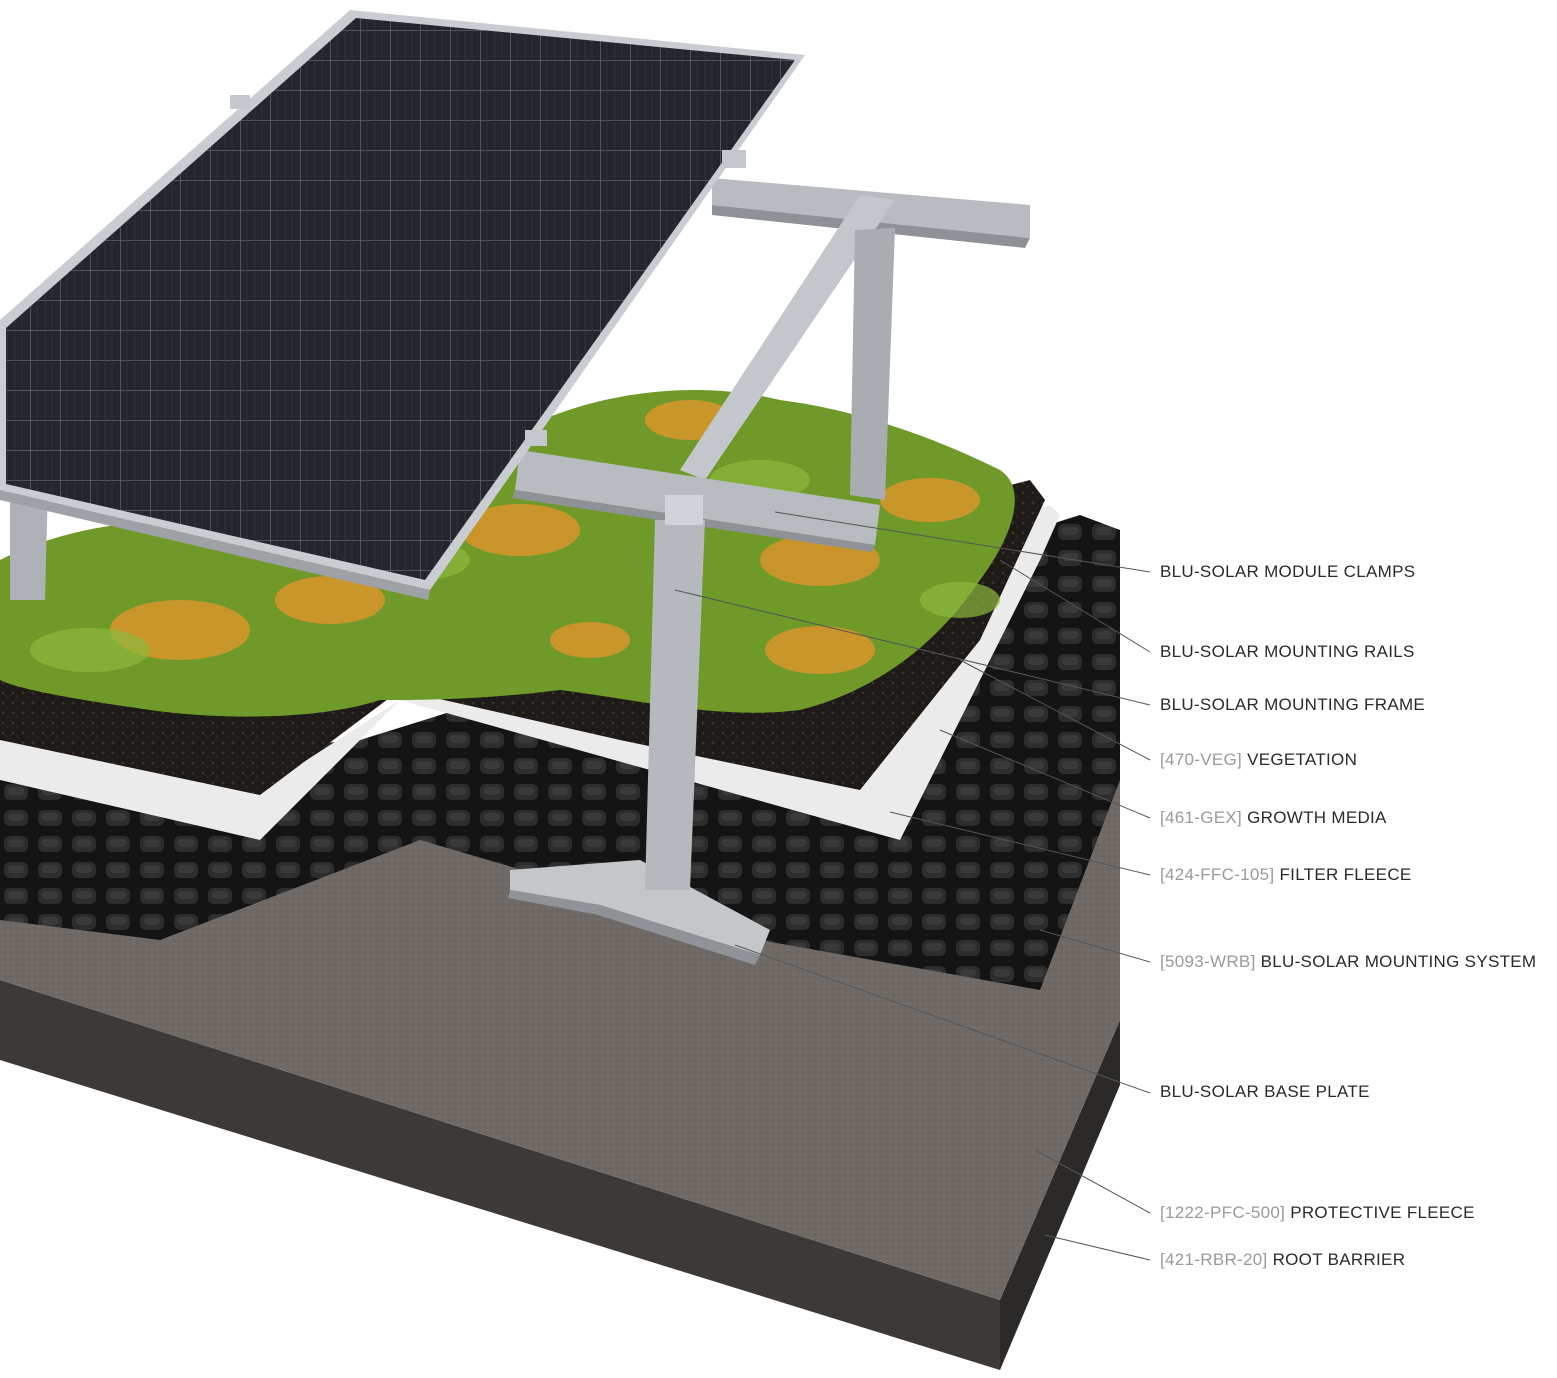 The height and width of the screenshot is (1378, 1557). I want to click on label-text: BLU-SOLAR MOUNTING SYSTEM, so click(1398, 961).